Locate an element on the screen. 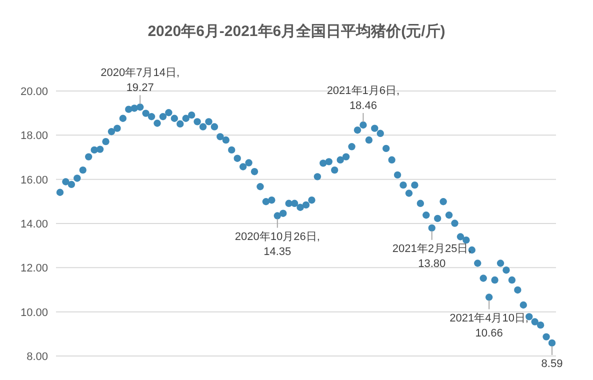  y-tick-label: 10.00 is located at coordinates (34, 312).